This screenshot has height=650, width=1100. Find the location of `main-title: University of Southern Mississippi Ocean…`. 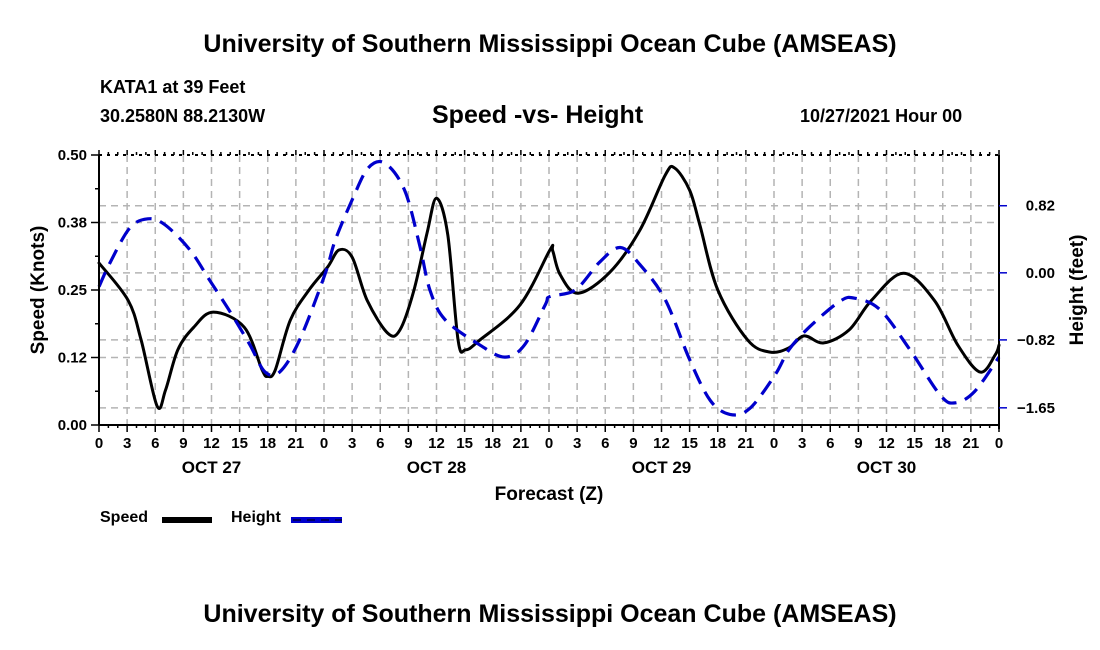

main-title: University of Southern Mississippi Ocean… is located at coordinates (550, 44).